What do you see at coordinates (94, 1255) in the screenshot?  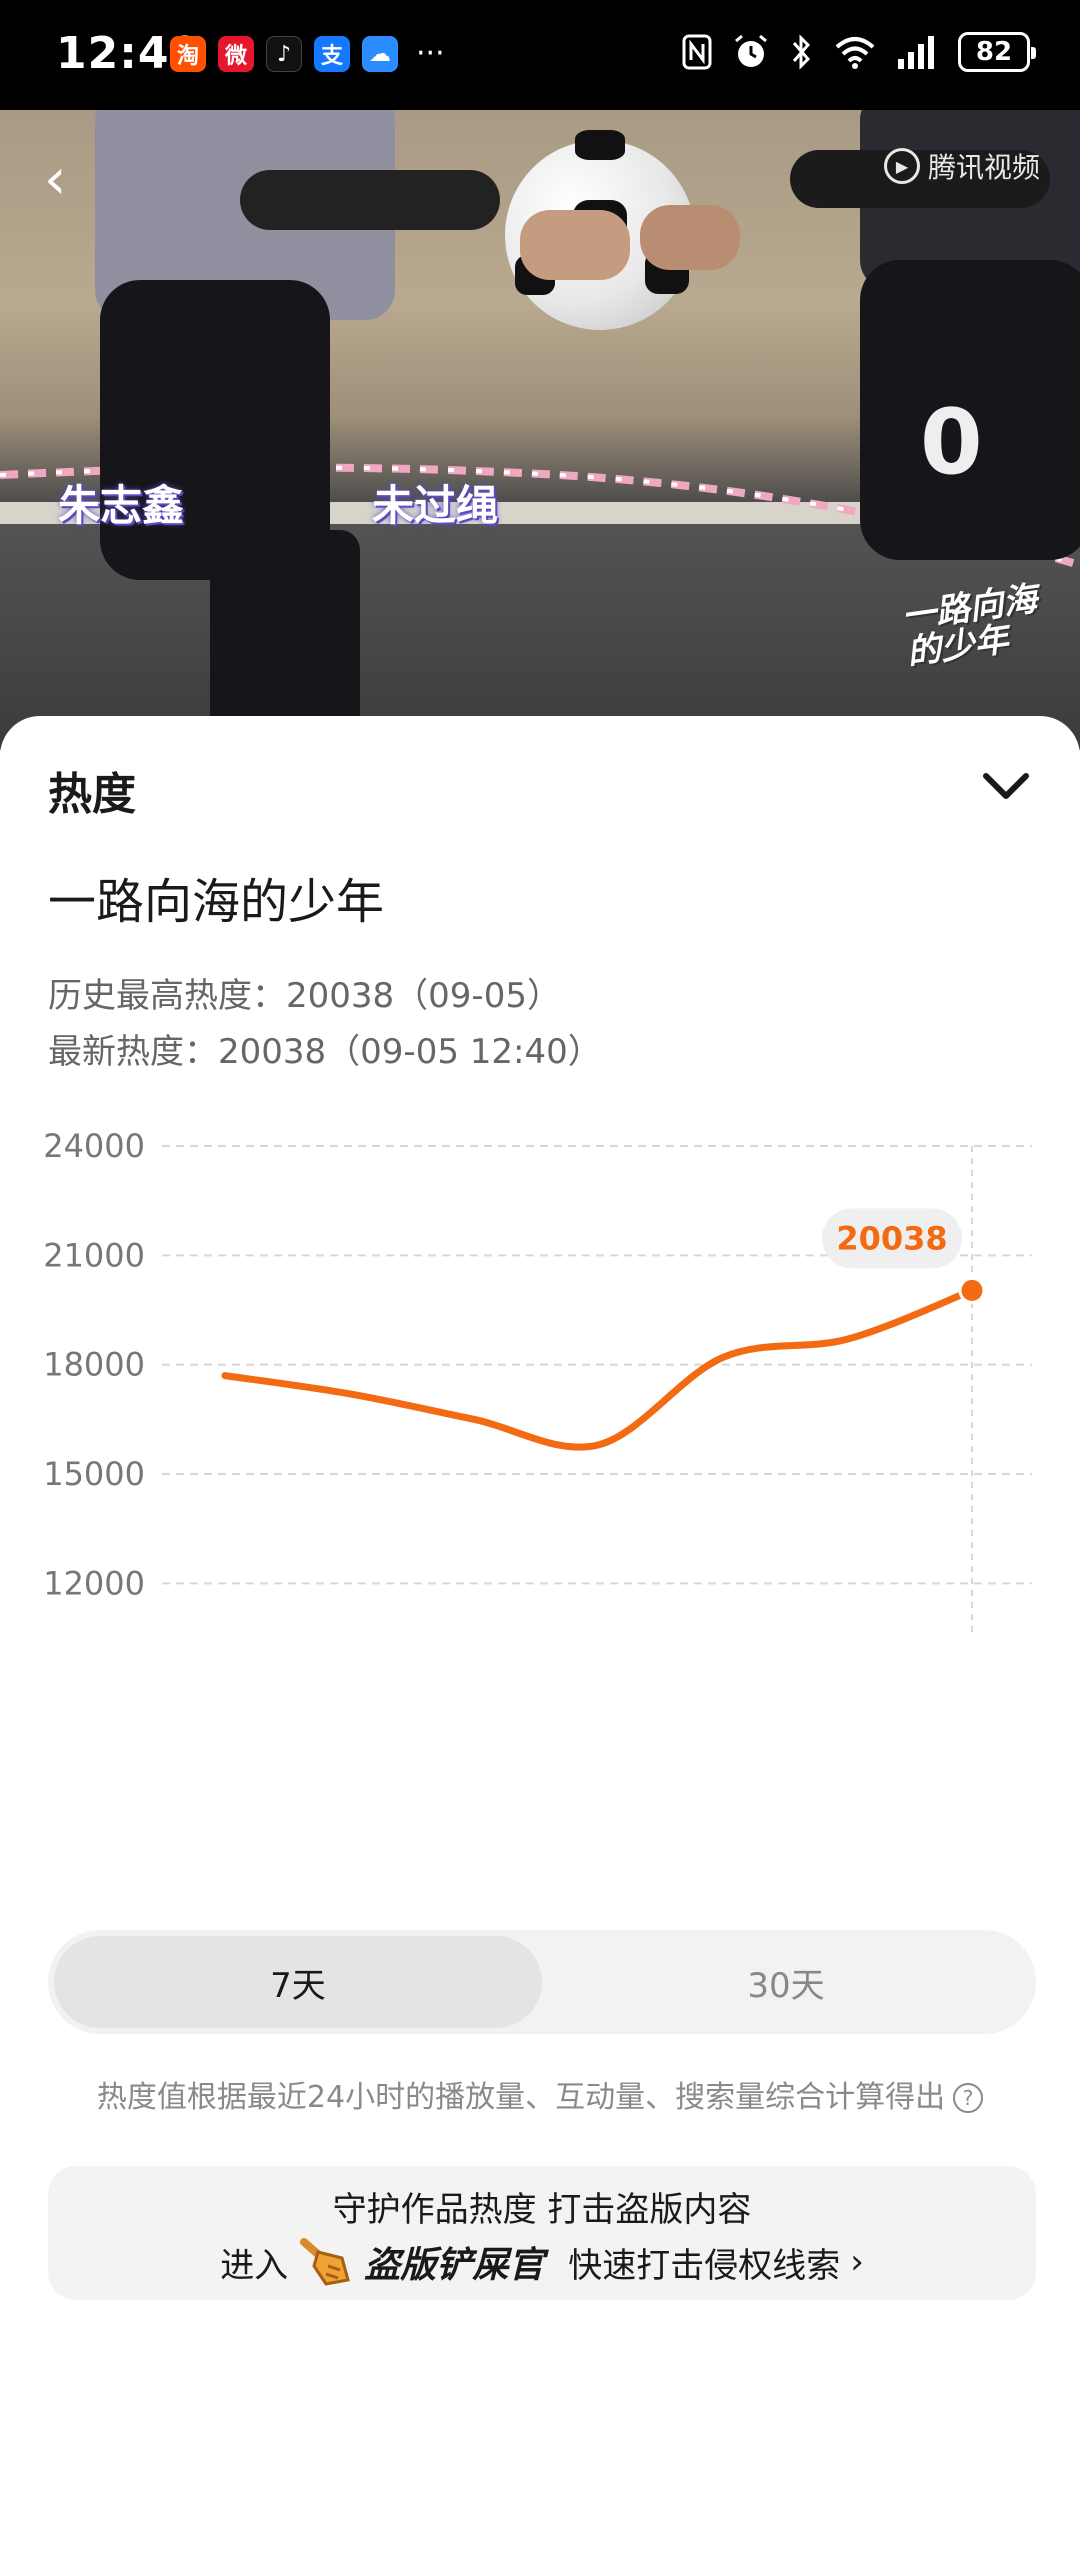 I see `y-tick-label: 21000` at bounding box center [94, 1255].